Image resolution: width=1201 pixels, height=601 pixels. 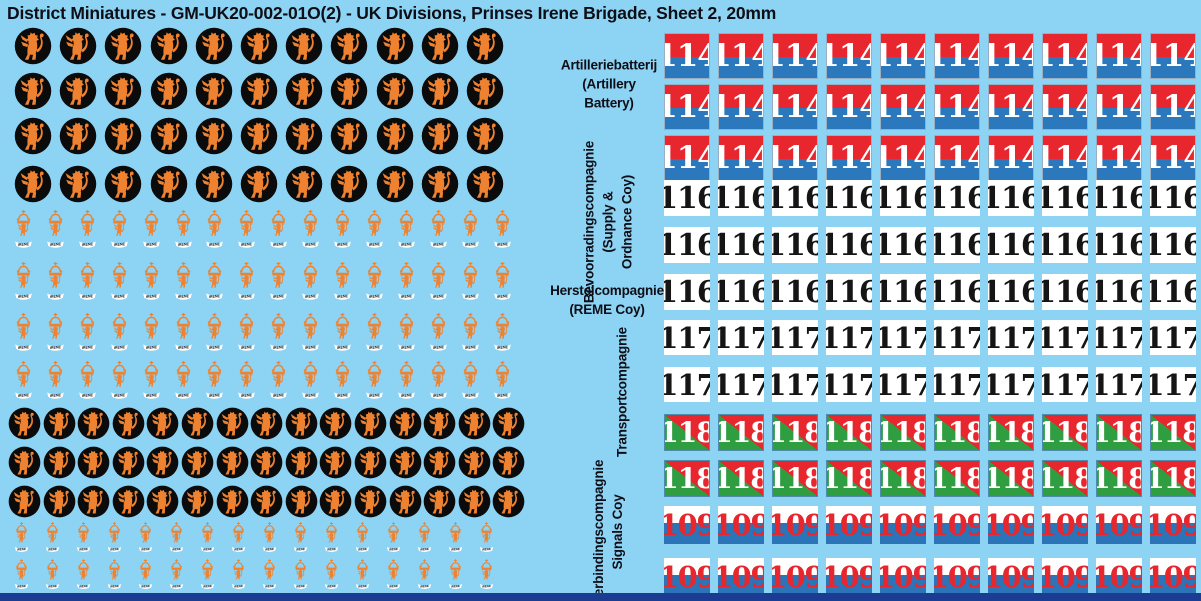 I want to click on unit-number-decal-109: 109, so click(x=849, y=577).